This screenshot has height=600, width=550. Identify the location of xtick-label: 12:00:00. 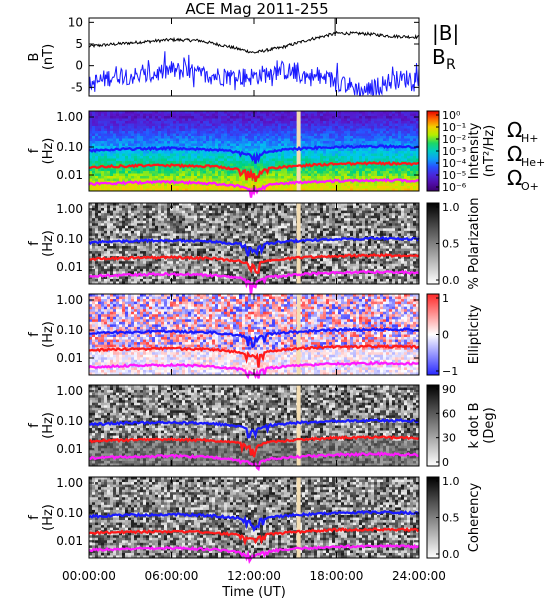
(254, 576).